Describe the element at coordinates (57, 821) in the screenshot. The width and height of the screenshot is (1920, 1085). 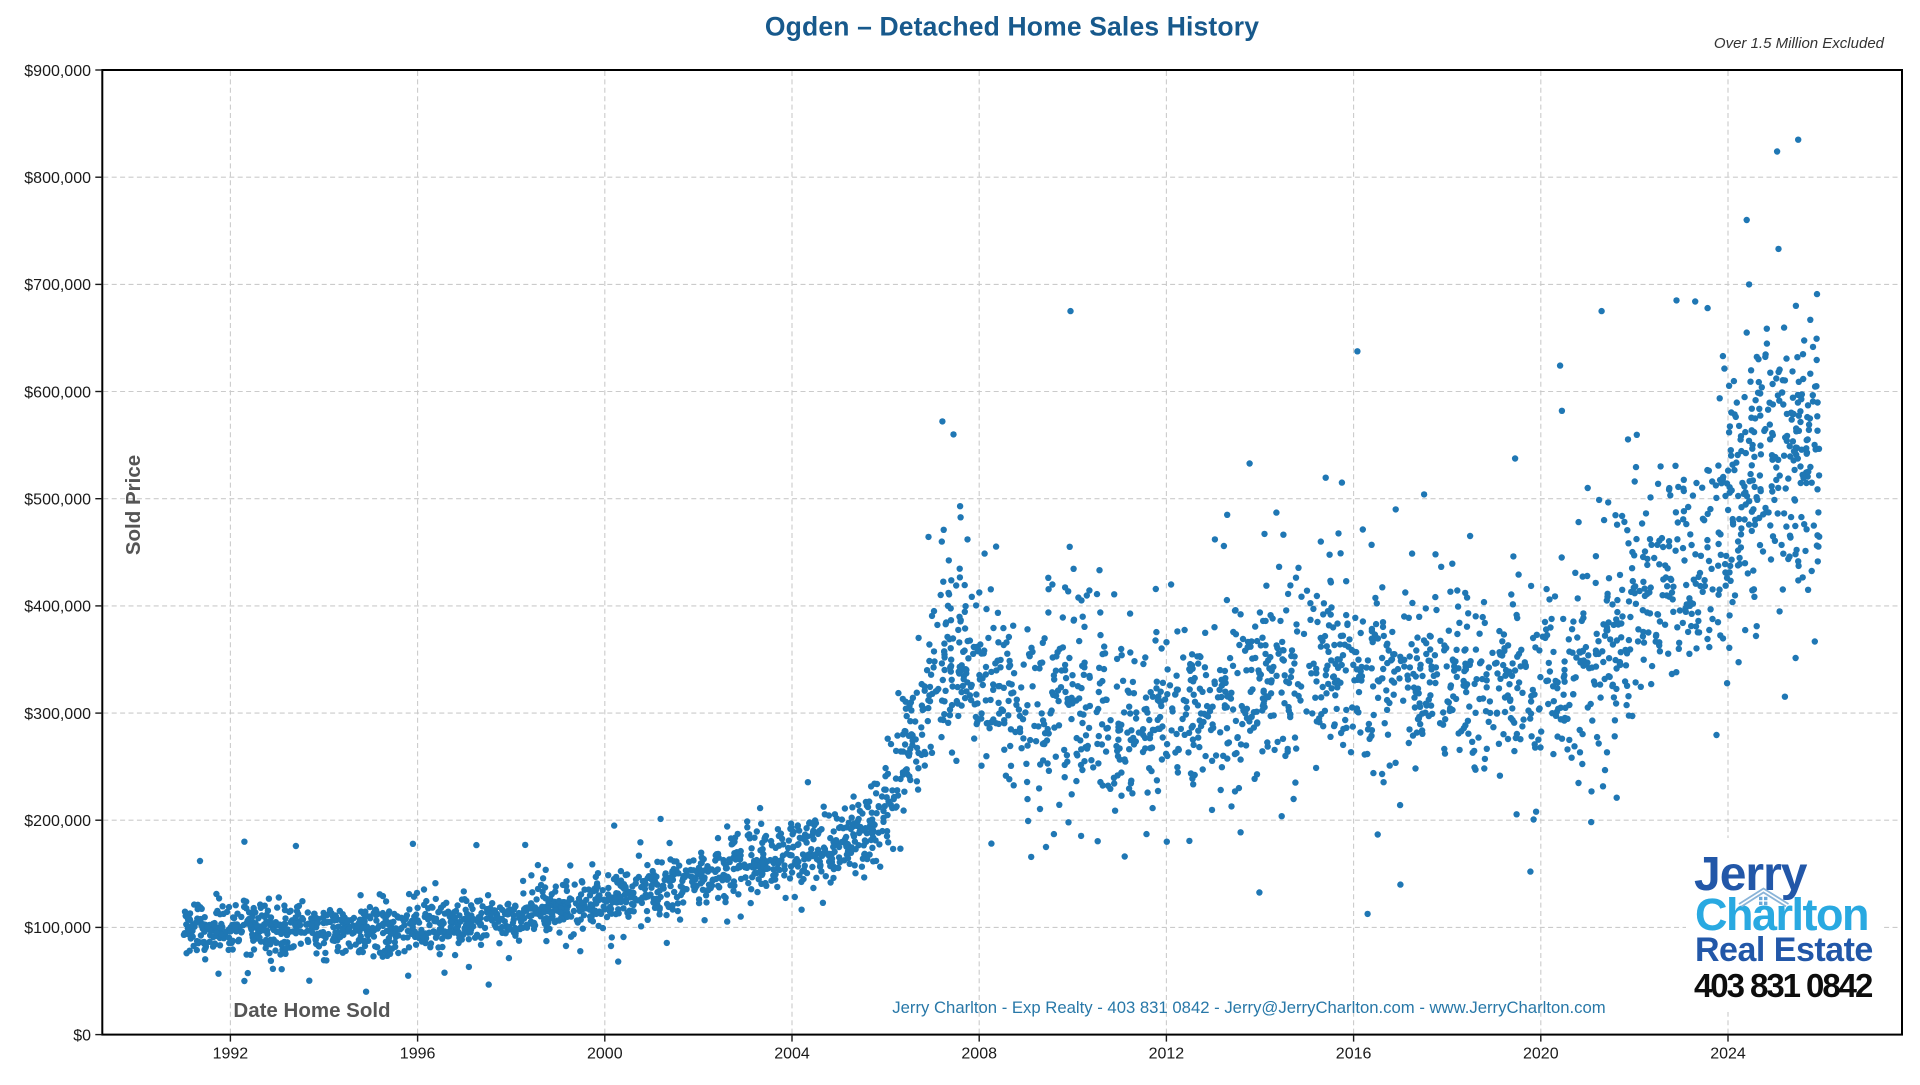
I see `svg-text: $200,000` at that location.